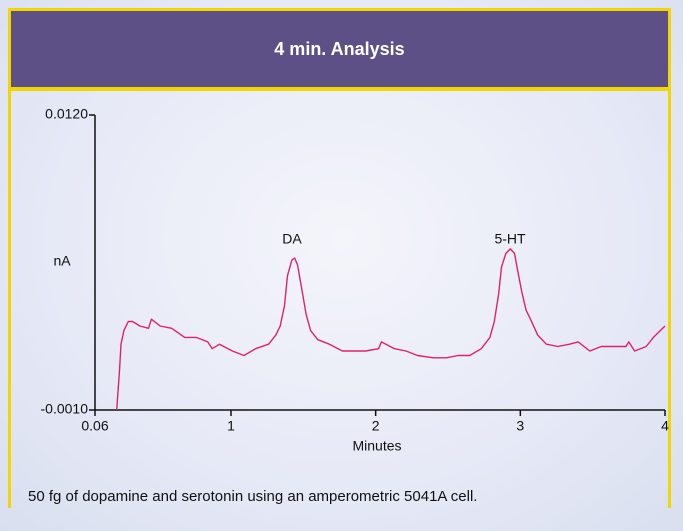 The image size is (683, 531). What do you see at coordinates (520, 426) in the screenshot?
I see `x-tick-label: 3` at bounding box center [520, 426].